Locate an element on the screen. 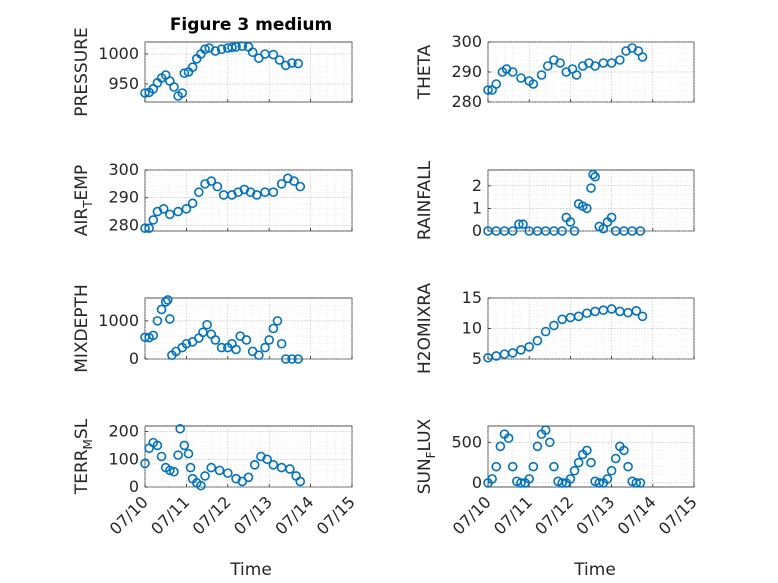  y-tick-label: 10 is located at coordinates (472, 328).